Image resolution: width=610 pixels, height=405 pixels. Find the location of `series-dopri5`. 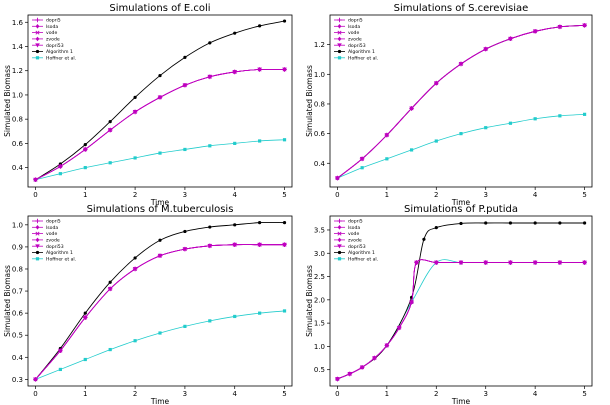

series-dopri5 is located at coordinates (461, 320).